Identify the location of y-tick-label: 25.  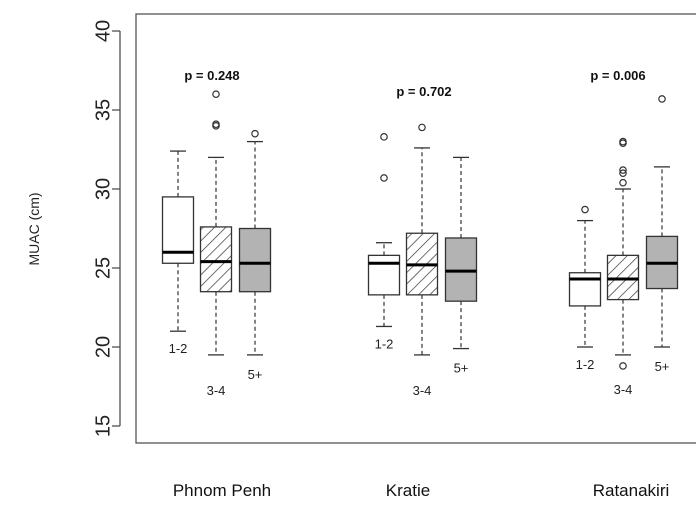
(103, 268).